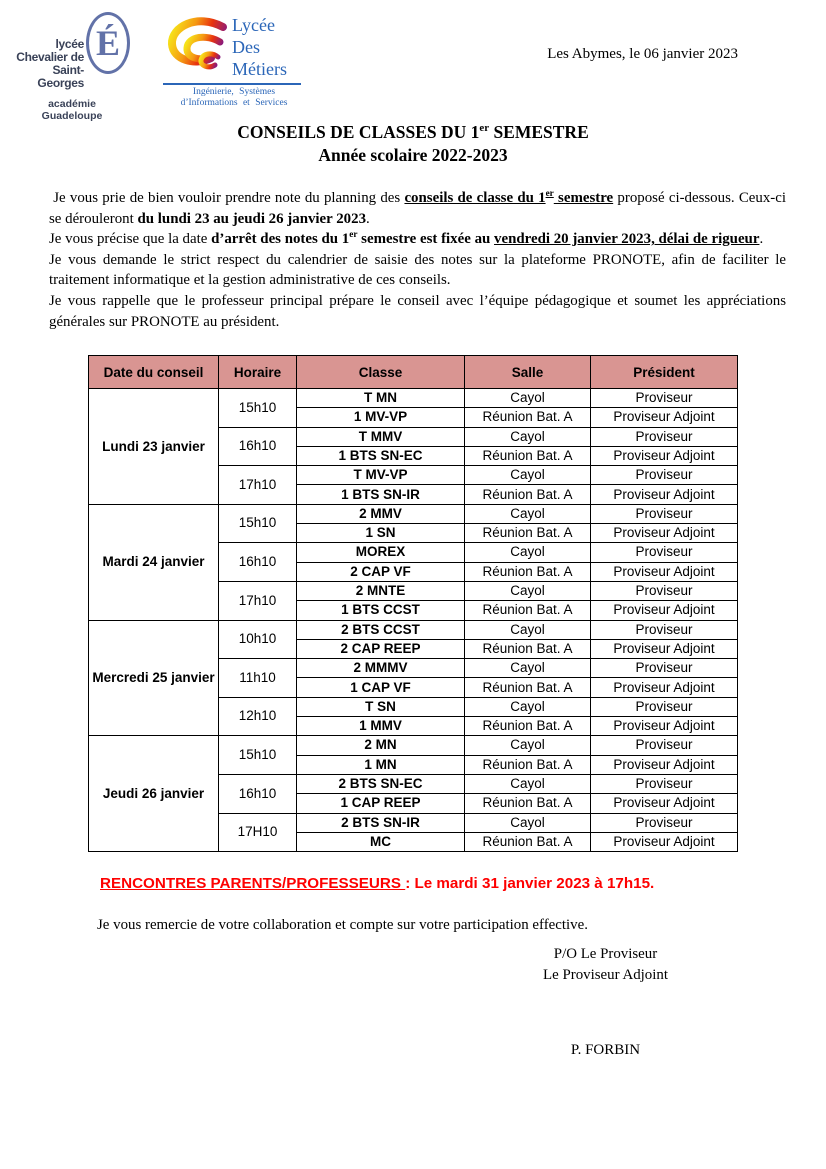 This screenshot has width=826, height=1169. Describe the element at coordinates (257, 485) in the screenshot. I see `time-cell: 17h10` at that location.